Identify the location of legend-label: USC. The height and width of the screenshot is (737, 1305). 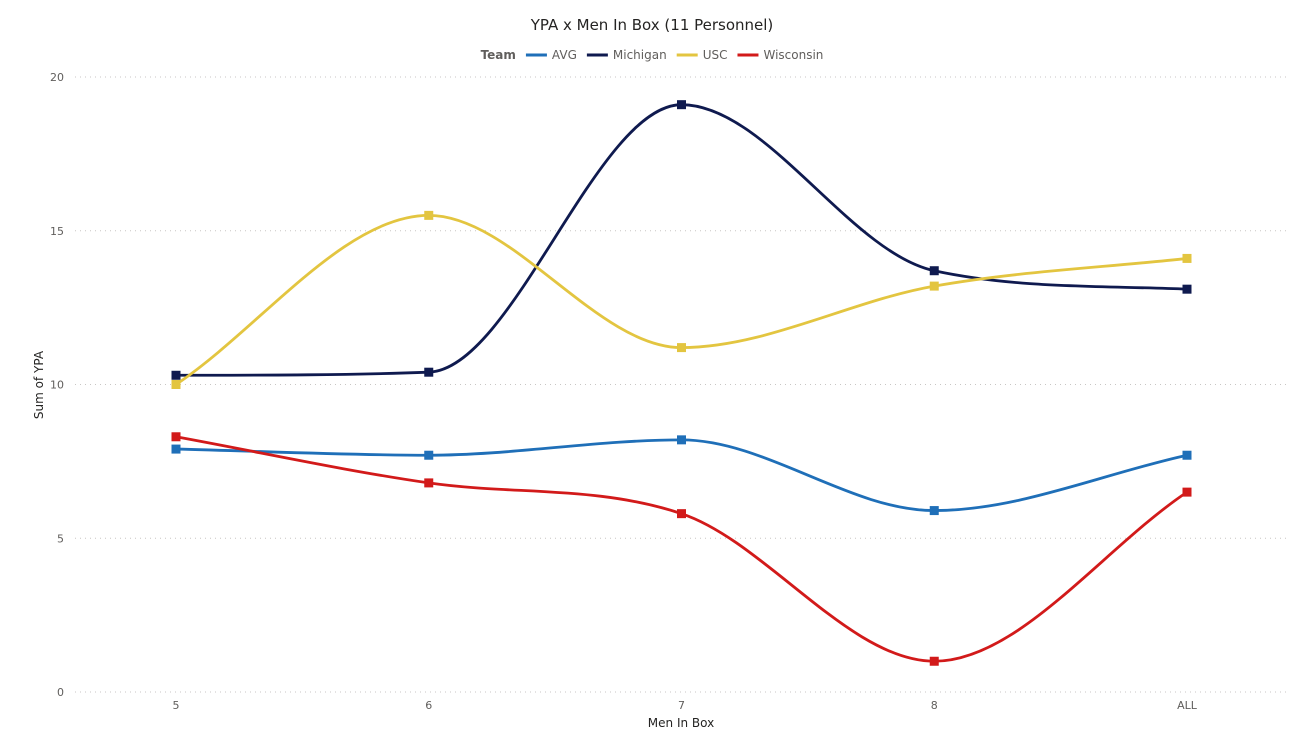
(715, 55).